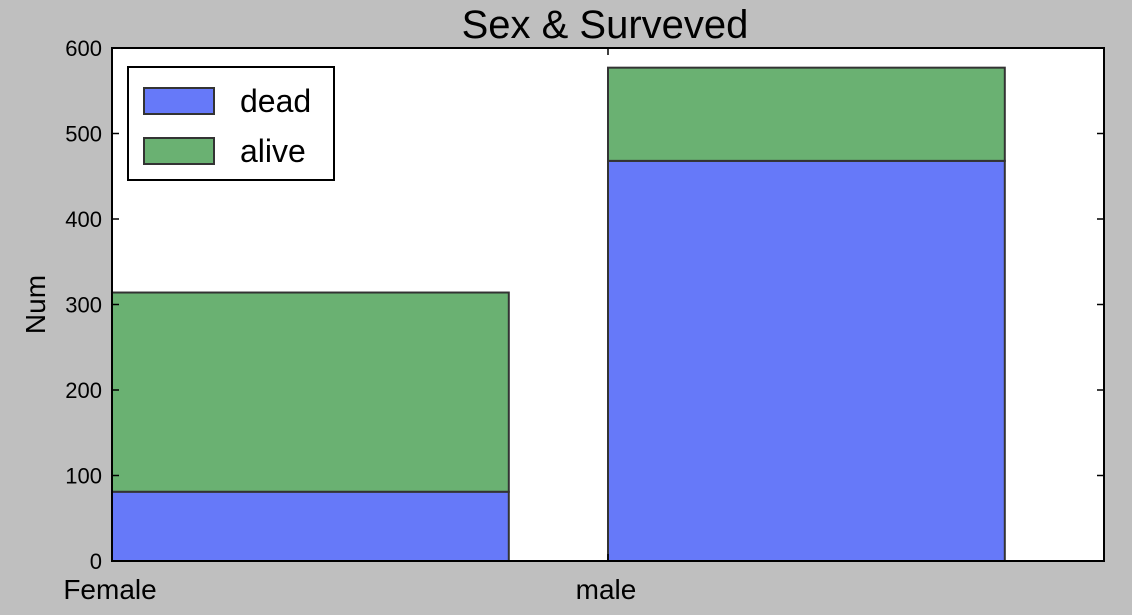  What do you see at coordinates (83, 219) in the screenshot?
I see `y-tick-label-400: 400` at bounding box center [83, 219].